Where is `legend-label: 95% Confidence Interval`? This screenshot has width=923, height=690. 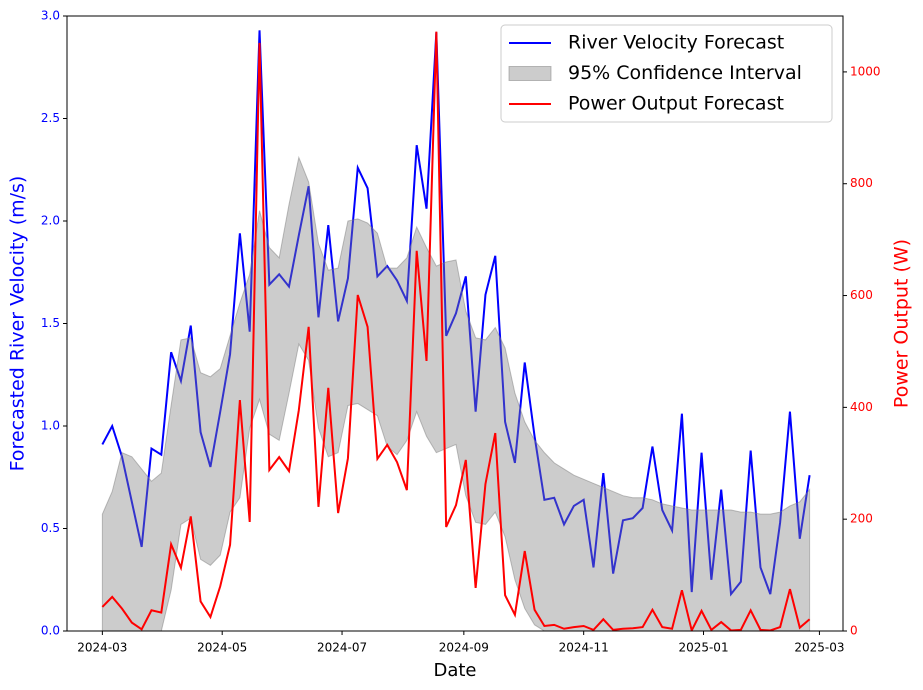 legend-label: 95% Confidence Interval is located at coordinates (685, 73).